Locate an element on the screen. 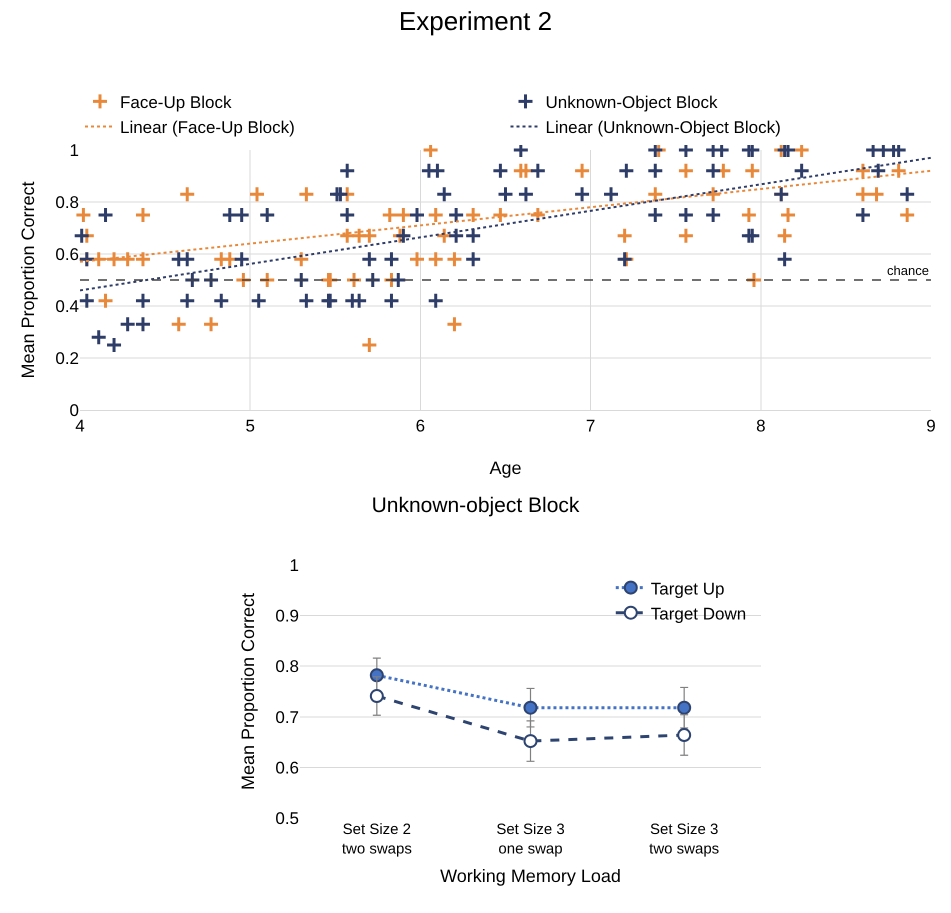 Image resolution: width=951 pixels, height=913 pixels. legend-label: Unknown-Object Block is located at coordinates (632, 102).